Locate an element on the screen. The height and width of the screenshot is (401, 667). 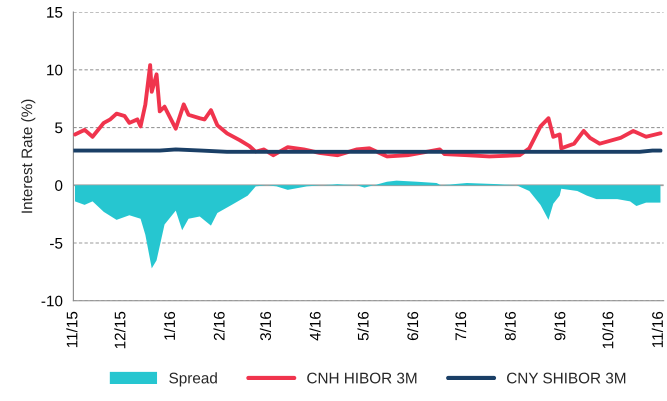
x-tick-label: 11/16 is located at coordinates (657, 330).